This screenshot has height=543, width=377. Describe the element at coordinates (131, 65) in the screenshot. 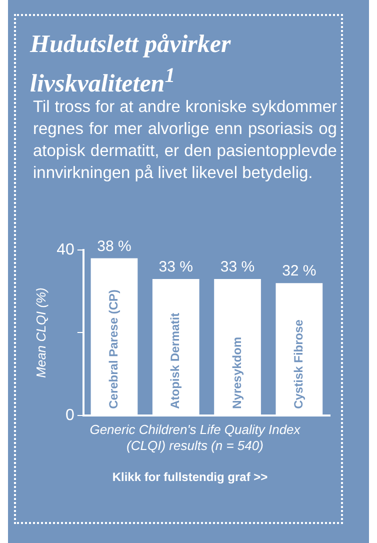

I see `chart-title: Hudutslett påvirker livskvaliteten$^{1}$` at that location.